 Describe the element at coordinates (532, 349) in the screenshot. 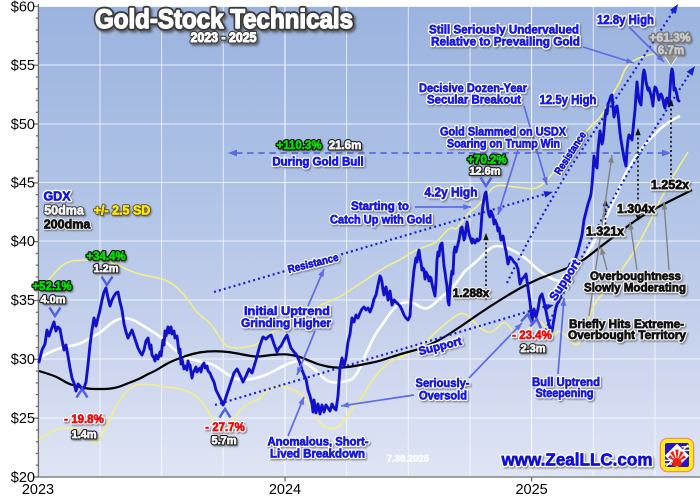

I see `svg-text: 2.3m` at that location.